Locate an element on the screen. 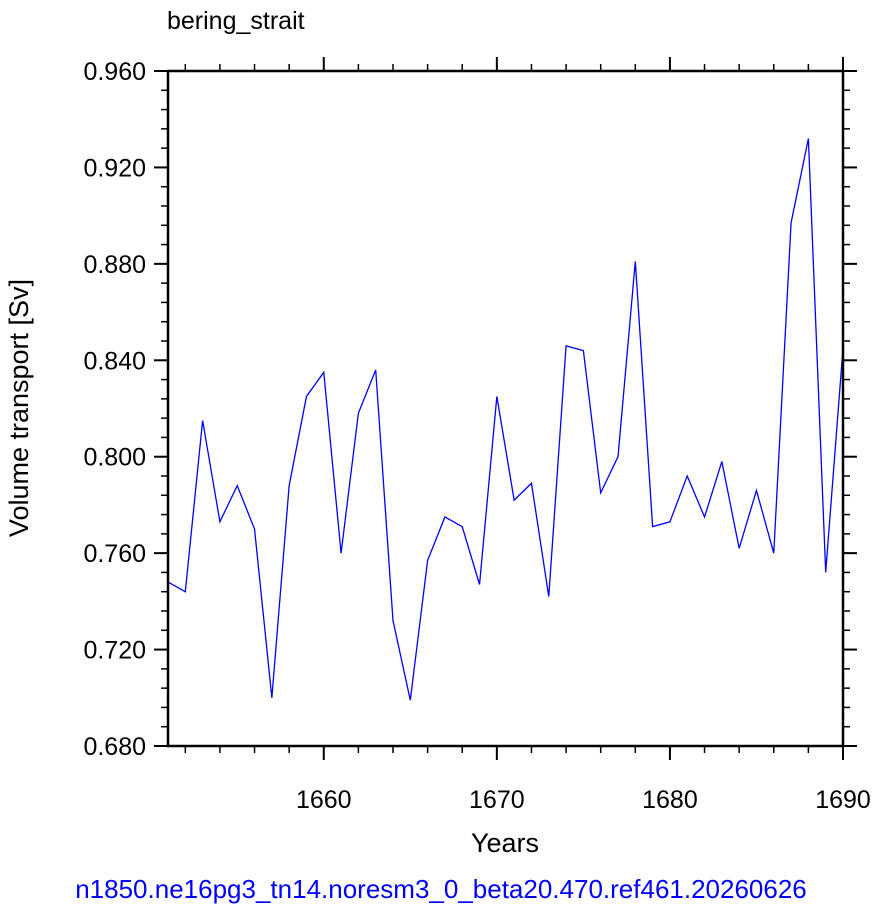 This screenshot has height=912, width=882. x-axis-title: Years is located at coordinates (505, 843).